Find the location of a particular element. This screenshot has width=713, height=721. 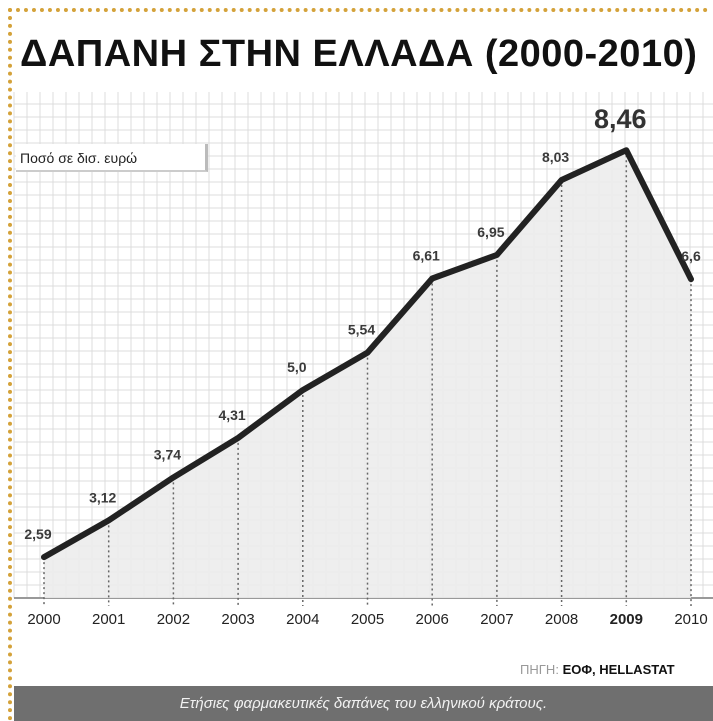

dotted-border-top is located at coordinates (358, 10).